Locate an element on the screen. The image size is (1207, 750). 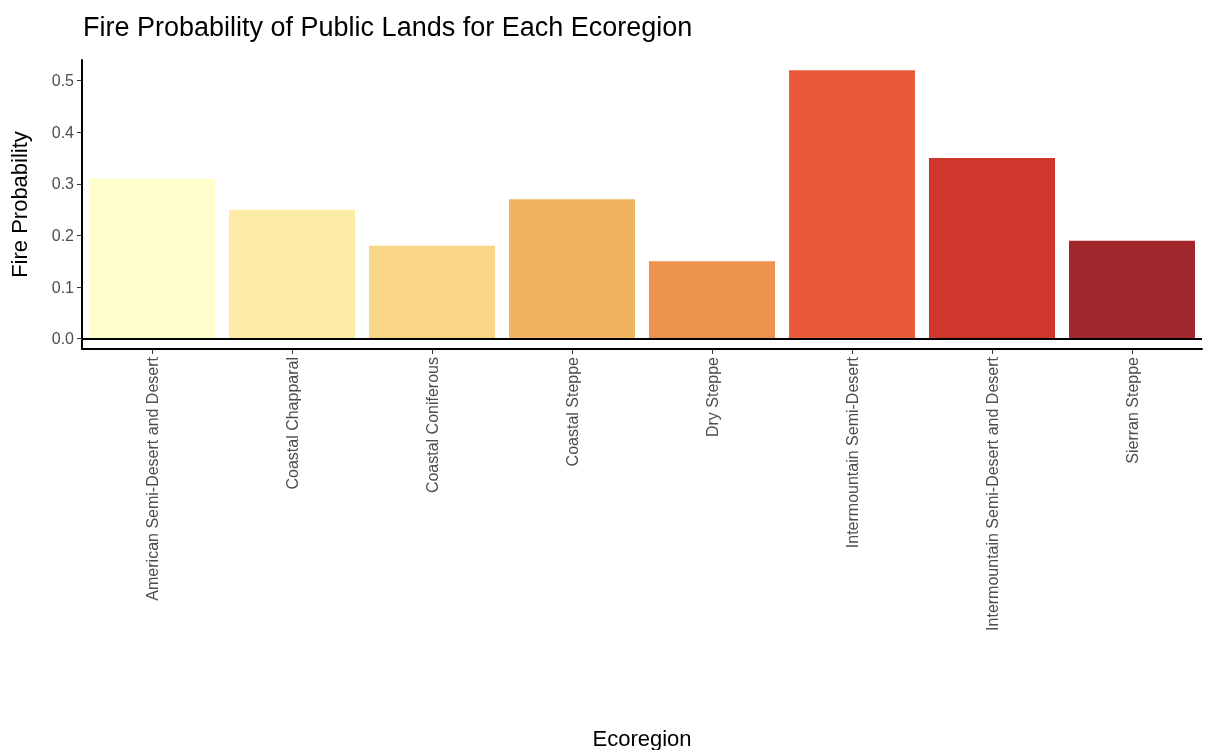
x-tick-label: Sierran Steppe is located at coordinates (1132, 410).